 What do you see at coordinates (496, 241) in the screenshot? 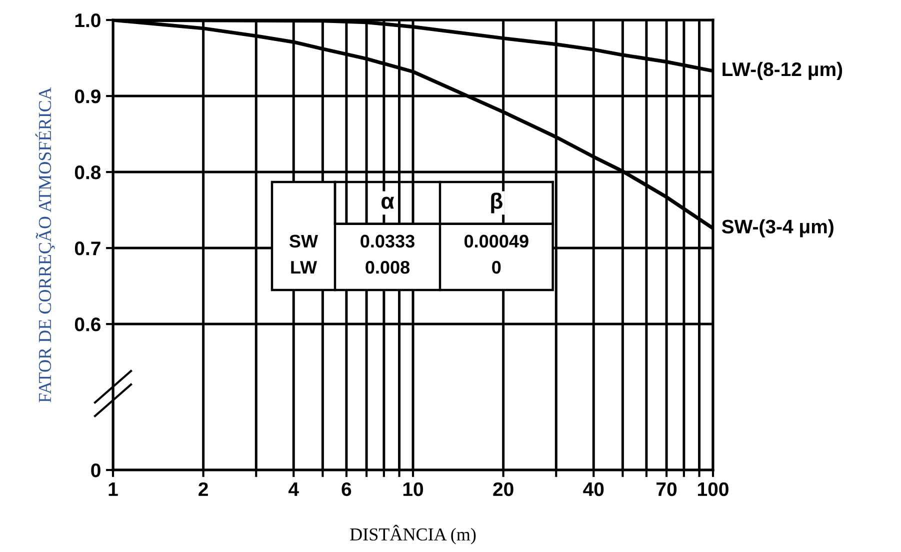
I see `annotation: 0.00049` at bounding box center [496, 241].